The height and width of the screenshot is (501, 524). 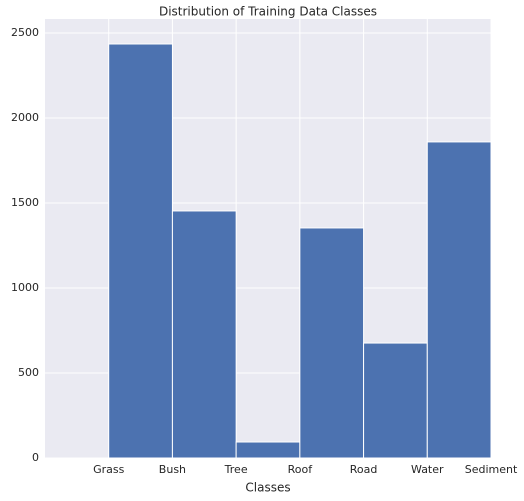 What do you see at coordinates (35, 457) in the screenshot?
I see `y-tick-label: 0` at bounding box center [35, 457].